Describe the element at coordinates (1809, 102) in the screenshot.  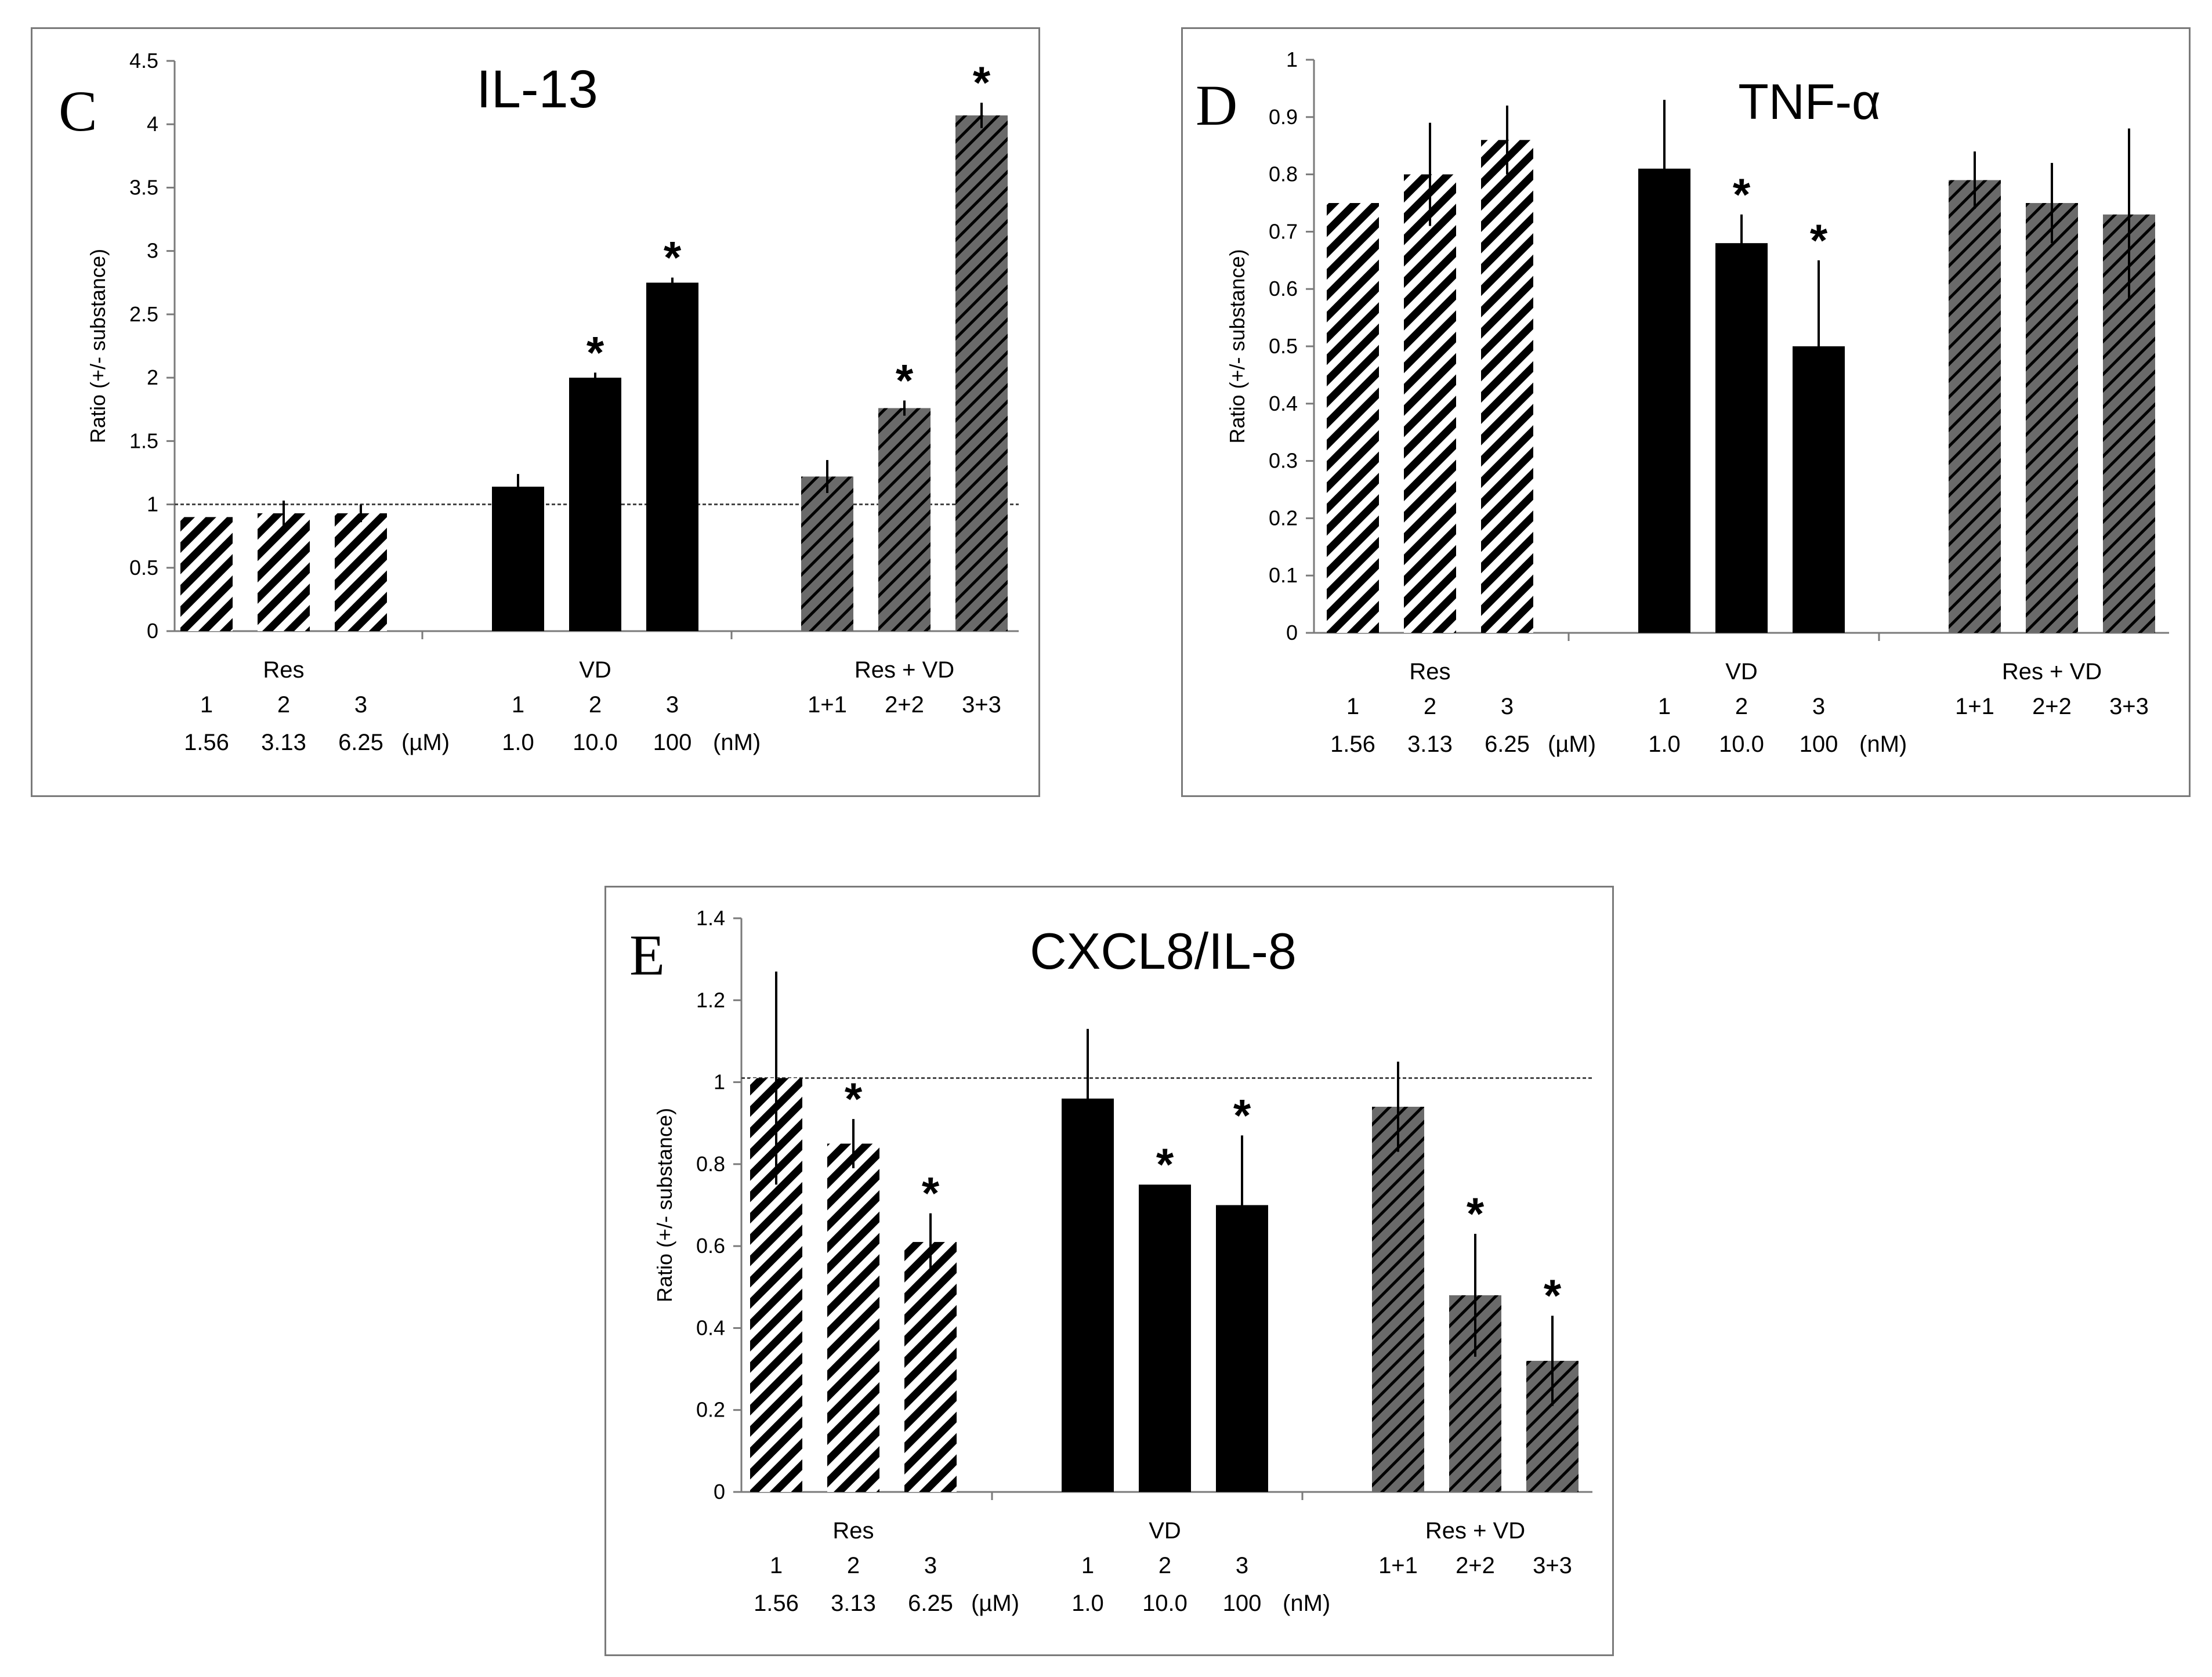
I see `chart-title: TNF-α` at that location.